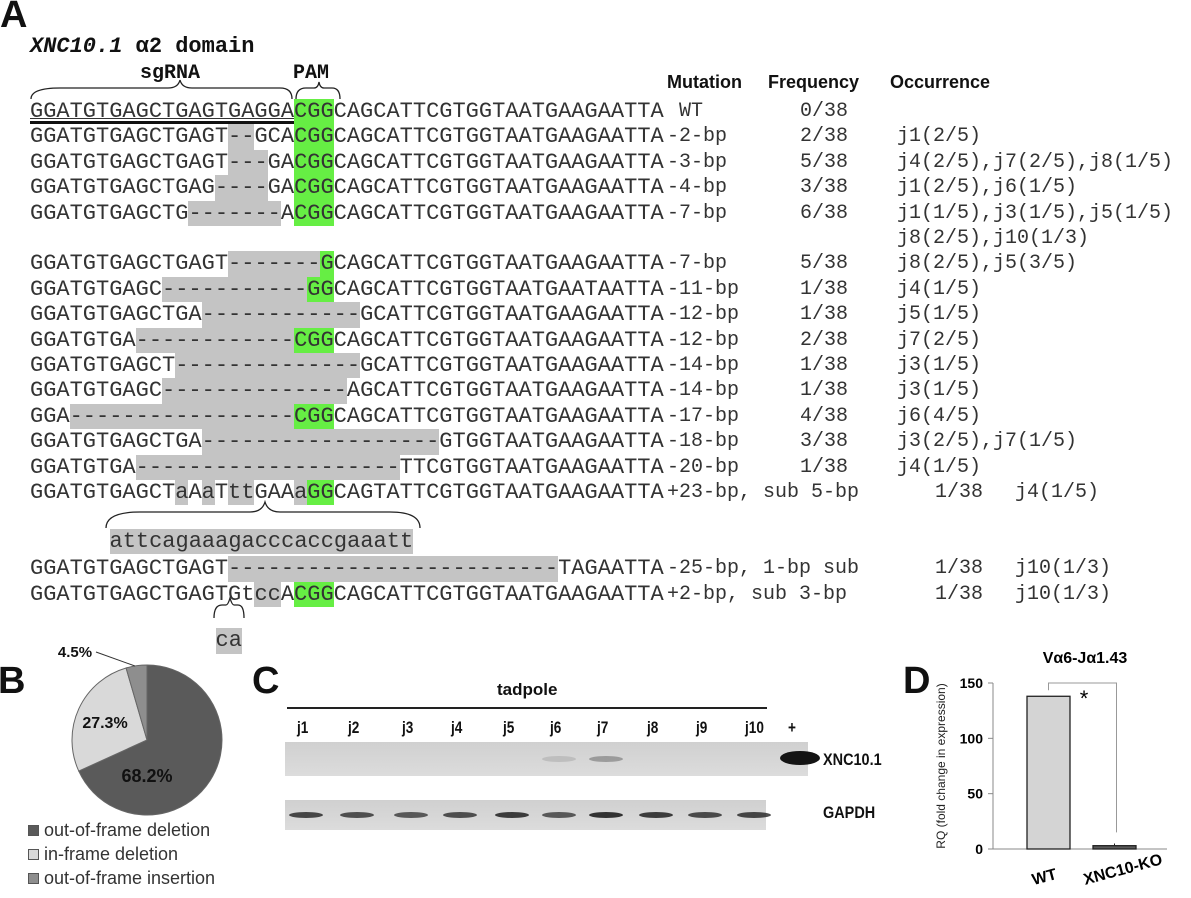  What do you see at coordinates (301, 493) in the screenshot?
I see `mutation-highlight: a` at bounding box center [301, 493].